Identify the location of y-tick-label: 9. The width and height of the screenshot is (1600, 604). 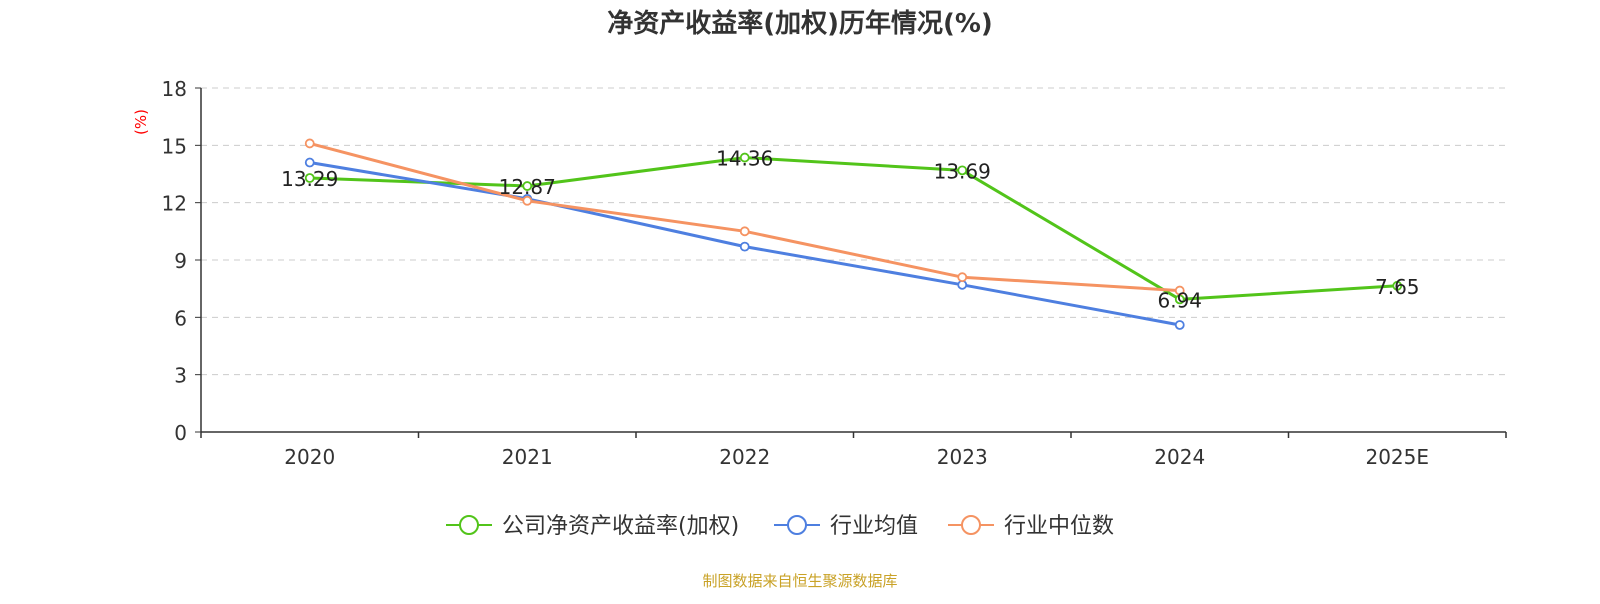
(180, 261).